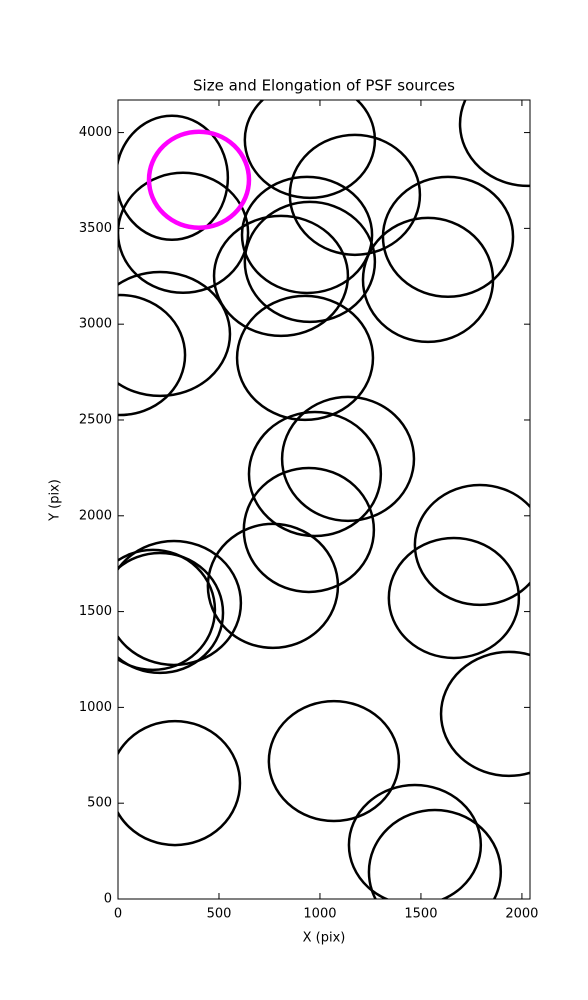 This screenshot has height=1000, width=588. I want to click on x-tick-label: 1000, so click(319, 914).